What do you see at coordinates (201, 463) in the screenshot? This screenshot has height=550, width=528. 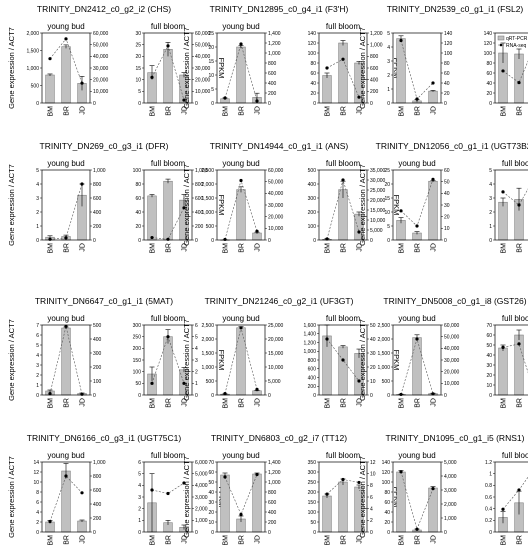 I see `chart-10-p2-rtick: 6,000` at bounding box center [201, 463].